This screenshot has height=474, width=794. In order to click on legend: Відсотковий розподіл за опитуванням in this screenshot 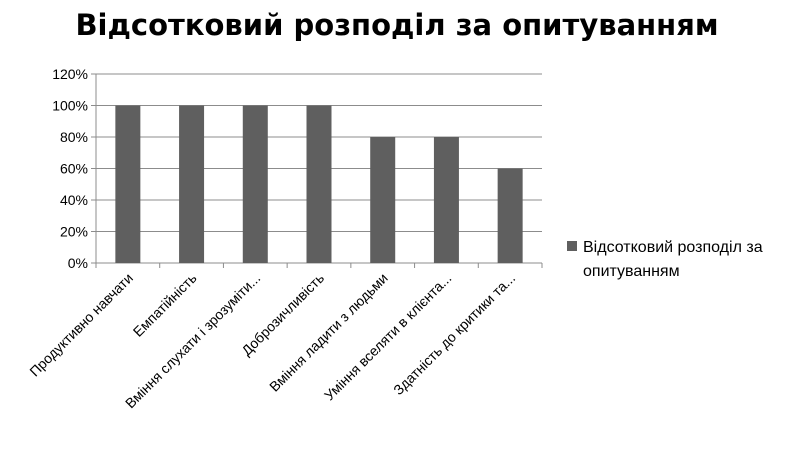, I will do `click(665, 259)`.